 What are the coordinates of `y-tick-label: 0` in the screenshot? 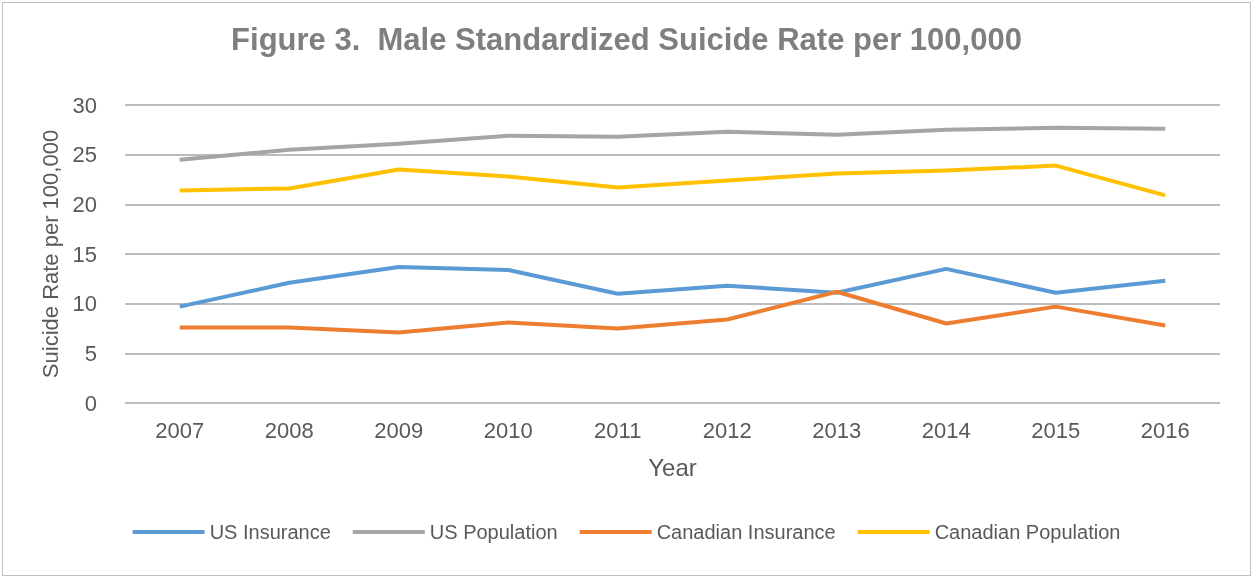 It's located at (90, 403).